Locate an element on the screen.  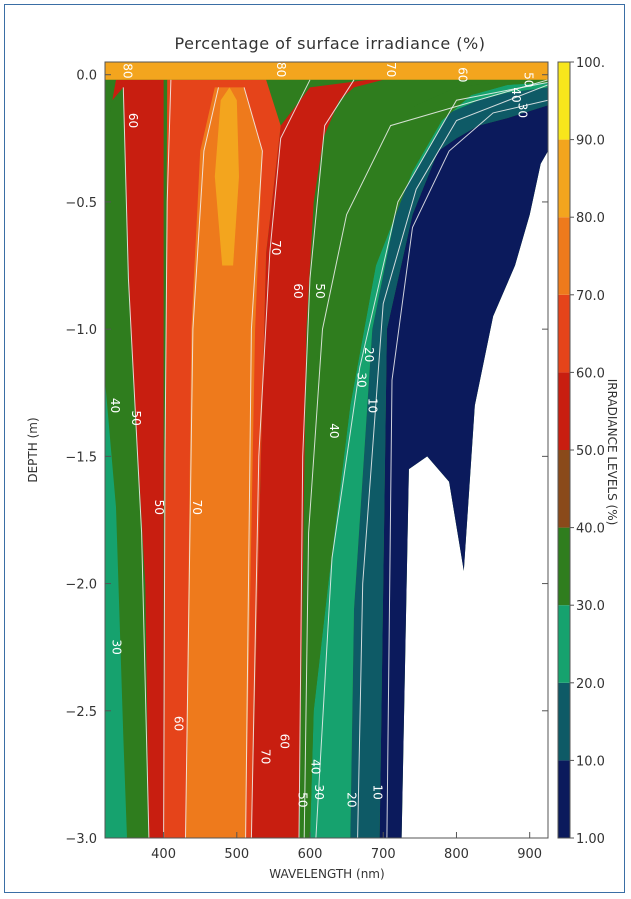
colorbar-tick-label: 70.0 is located at coordinates (590, 296).